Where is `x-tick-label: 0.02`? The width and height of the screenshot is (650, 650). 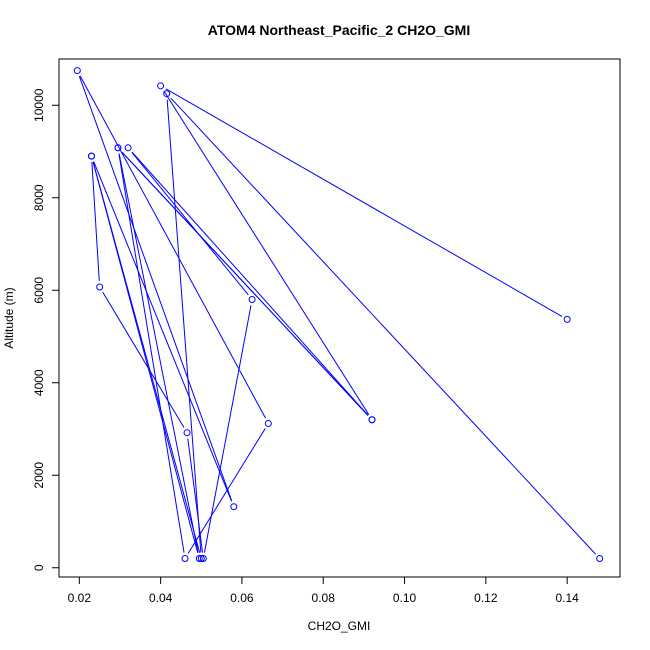
x-tick-label: 0.02 is located at coordinates (80, 598).